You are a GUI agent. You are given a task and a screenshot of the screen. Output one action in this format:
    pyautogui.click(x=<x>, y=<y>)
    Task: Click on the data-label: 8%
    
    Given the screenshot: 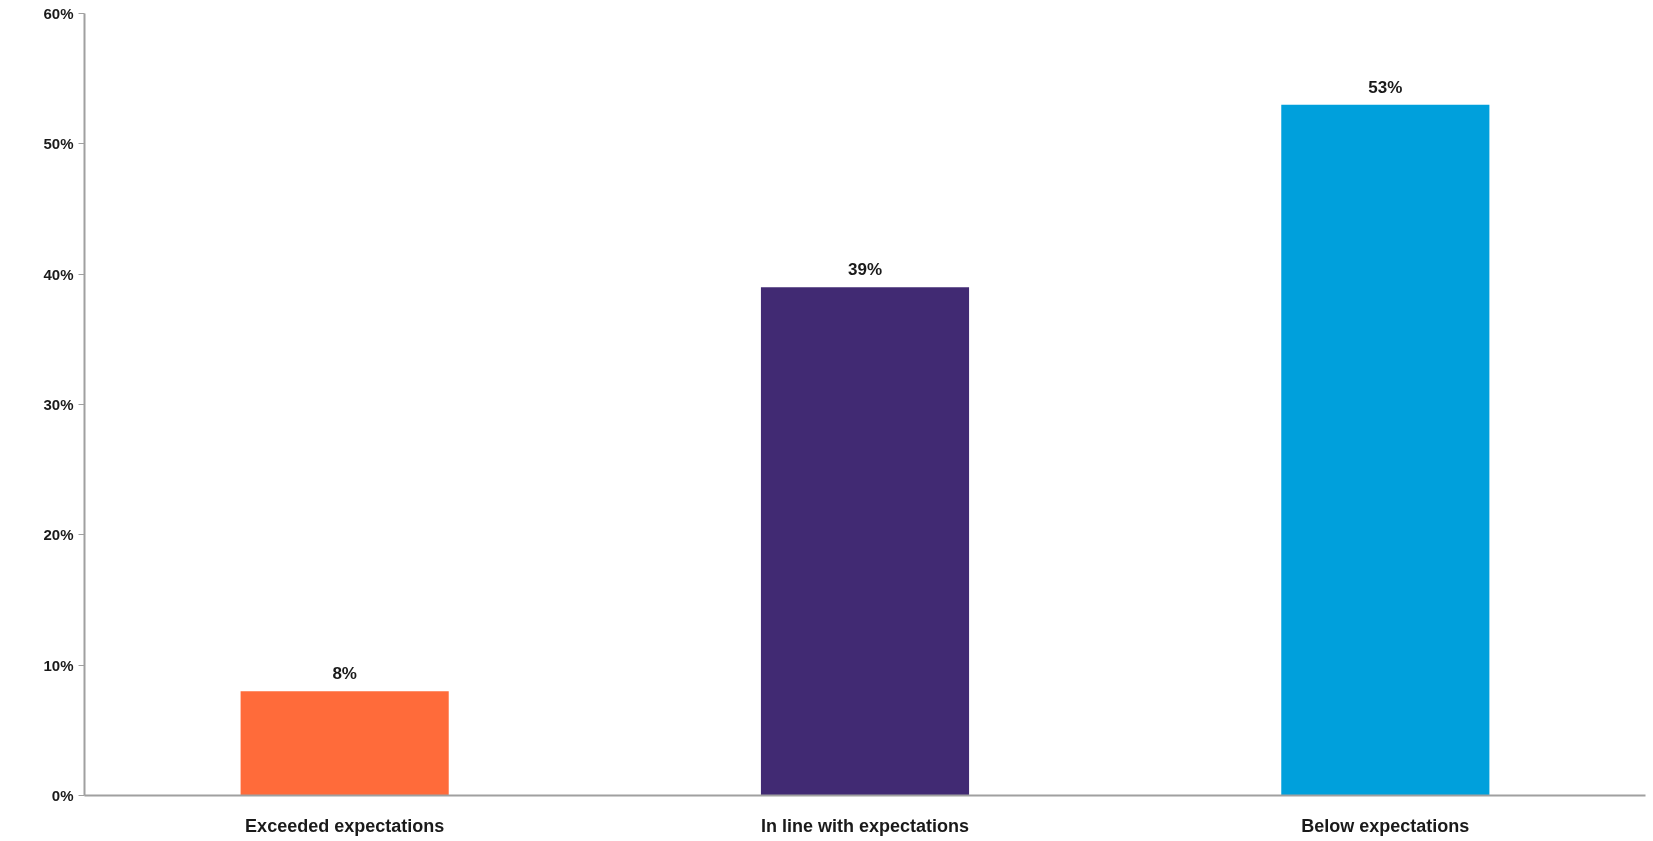 What is the action you would take?
    pyautogui.click(x=344, y=674)
    